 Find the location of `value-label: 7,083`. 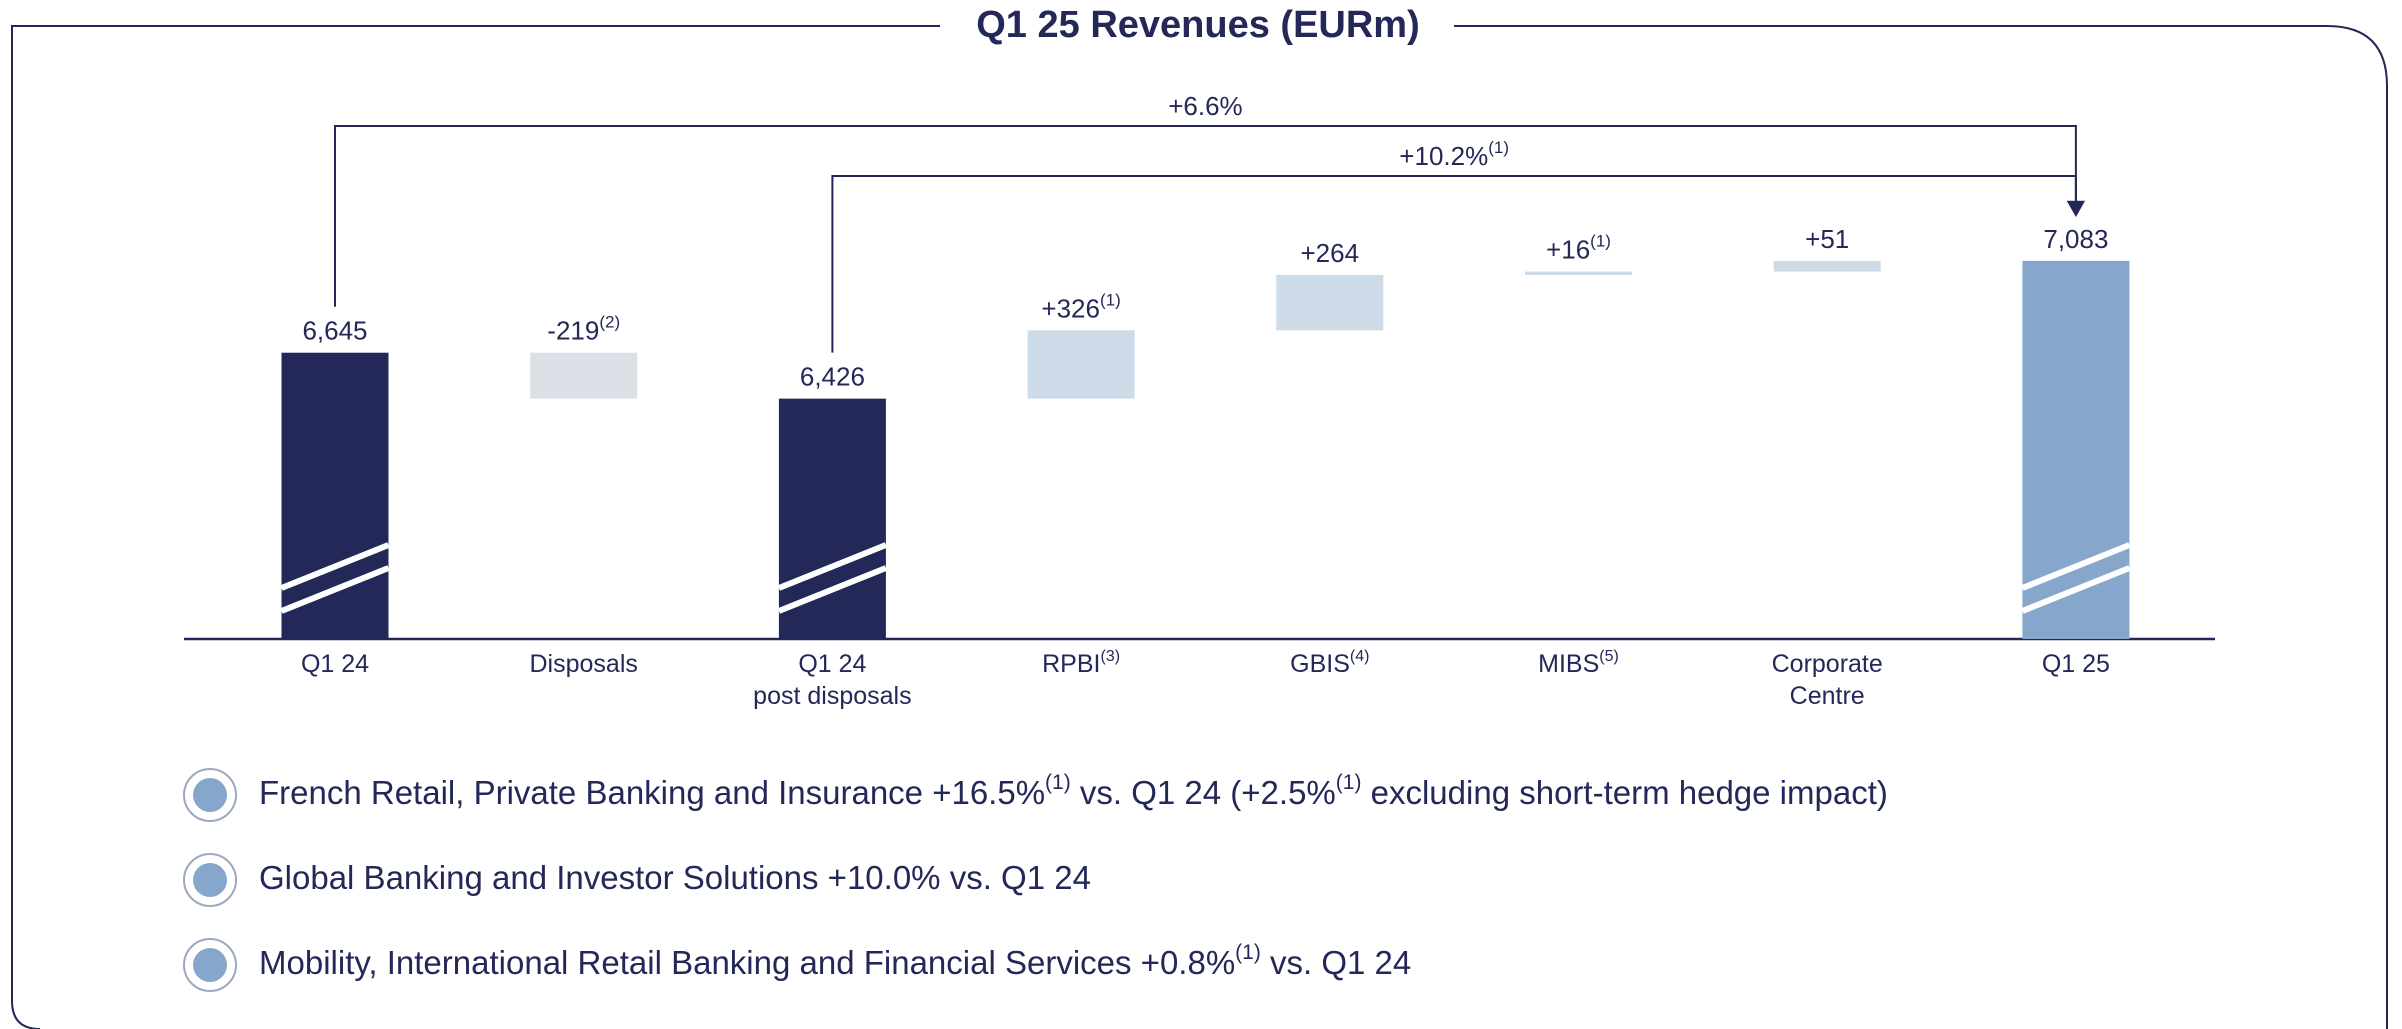

value-label: 7,083 is located at coordinates (2075, 239).